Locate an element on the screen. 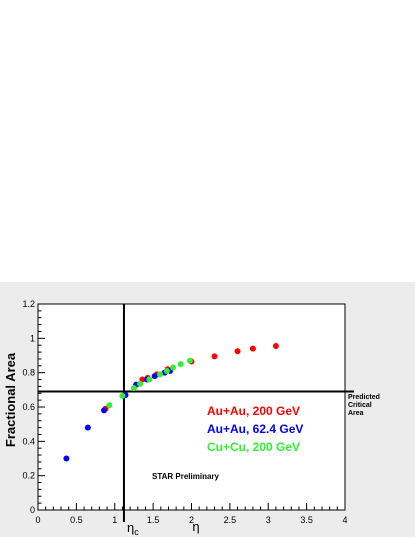  y-tick-label: 1 is located at coordinates (32, 338).